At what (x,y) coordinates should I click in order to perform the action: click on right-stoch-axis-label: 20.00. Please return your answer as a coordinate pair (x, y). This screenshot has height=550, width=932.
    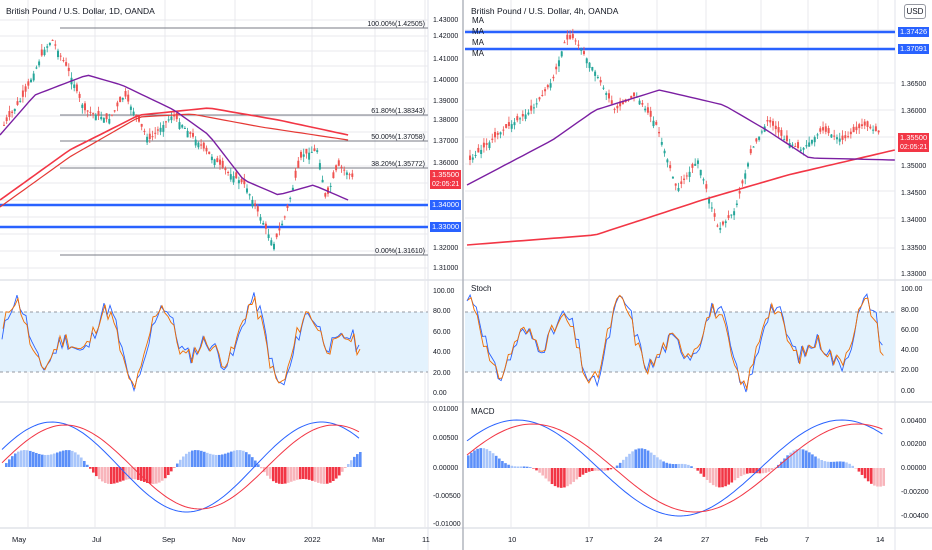
    Looking at the image, I should click on (910, 370).